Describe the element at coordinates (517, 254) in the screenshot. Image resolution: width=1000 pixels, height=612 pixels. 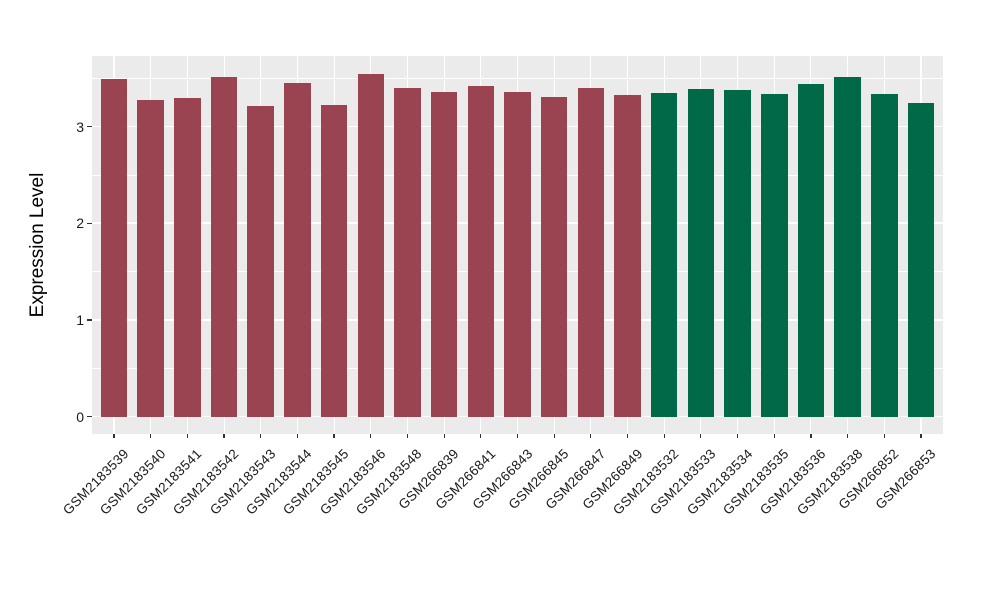
I see `bar-GSM266843` at that location.